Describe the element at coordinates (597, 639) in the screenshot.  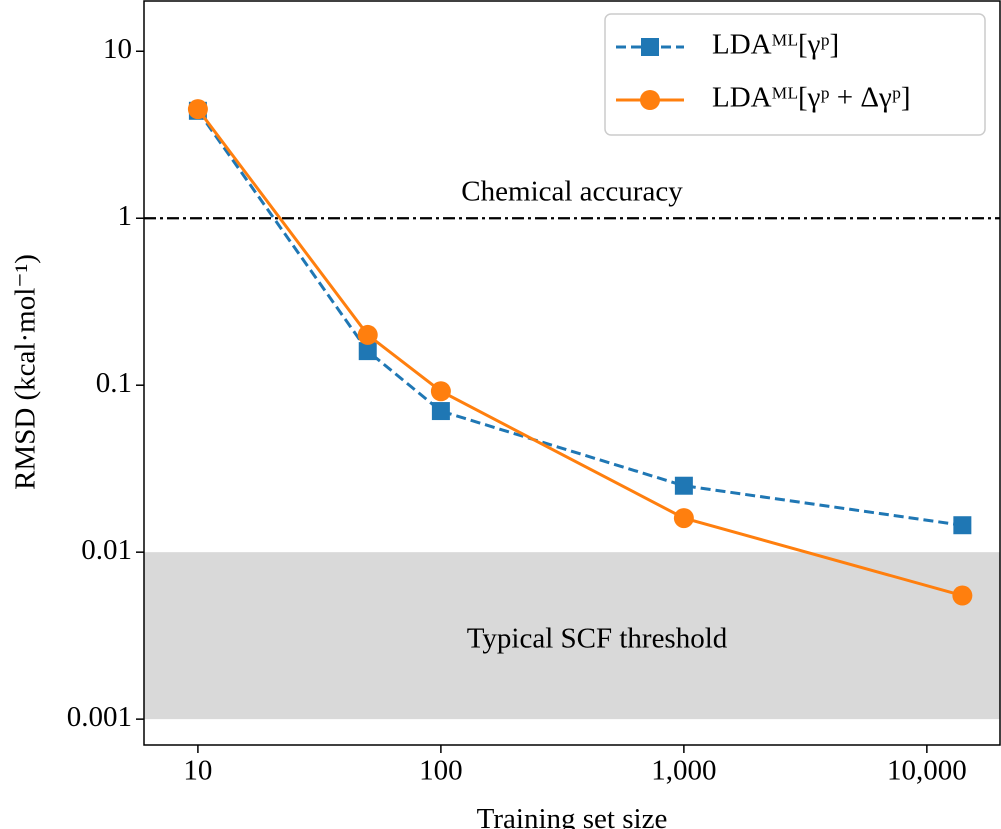
I see `band-label: Typical SCF threshold` at that location.